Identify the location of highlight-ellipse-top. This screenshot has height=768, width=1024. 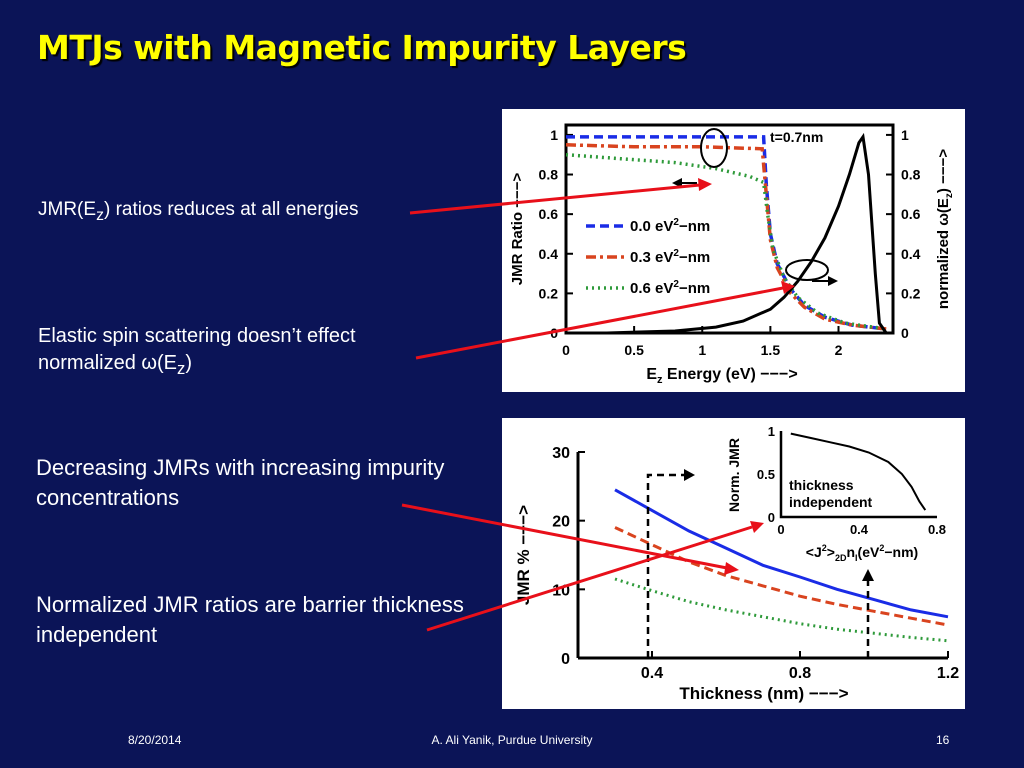
(714, 148).